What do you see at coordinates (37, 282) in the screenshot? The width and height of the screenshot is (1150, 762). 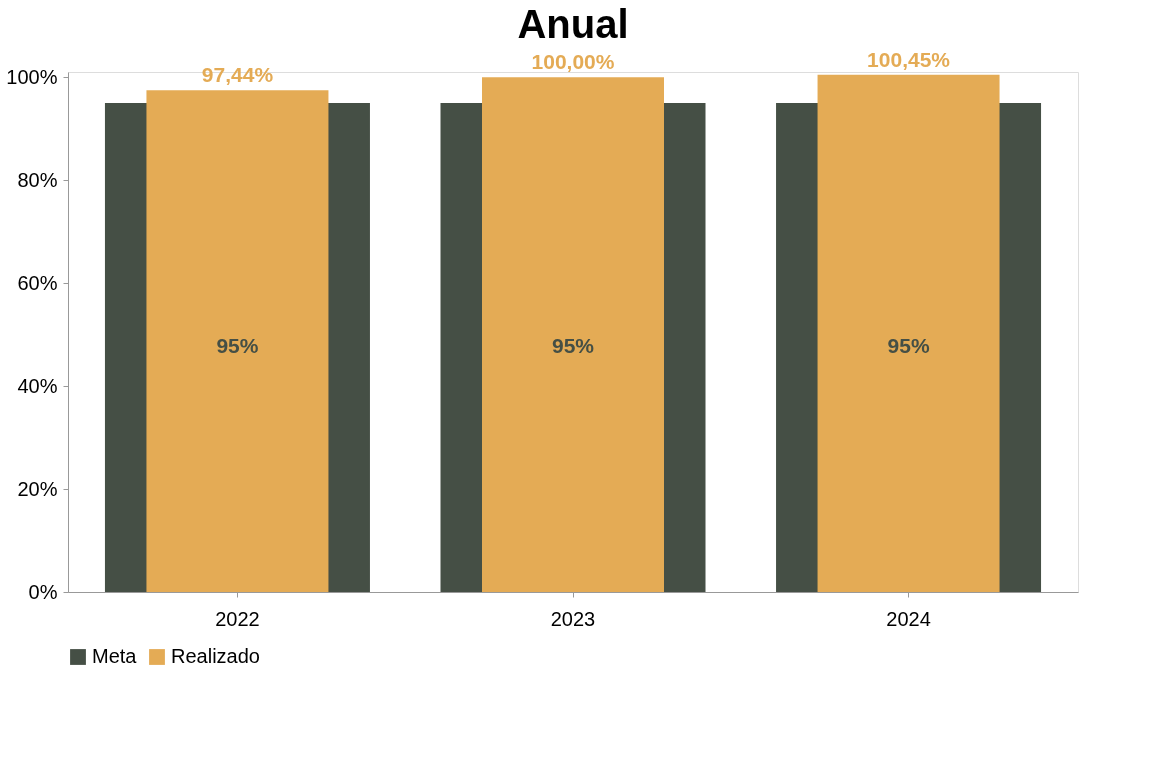 I see `y-tick-label: 60%` at bounding box center [37, 282].